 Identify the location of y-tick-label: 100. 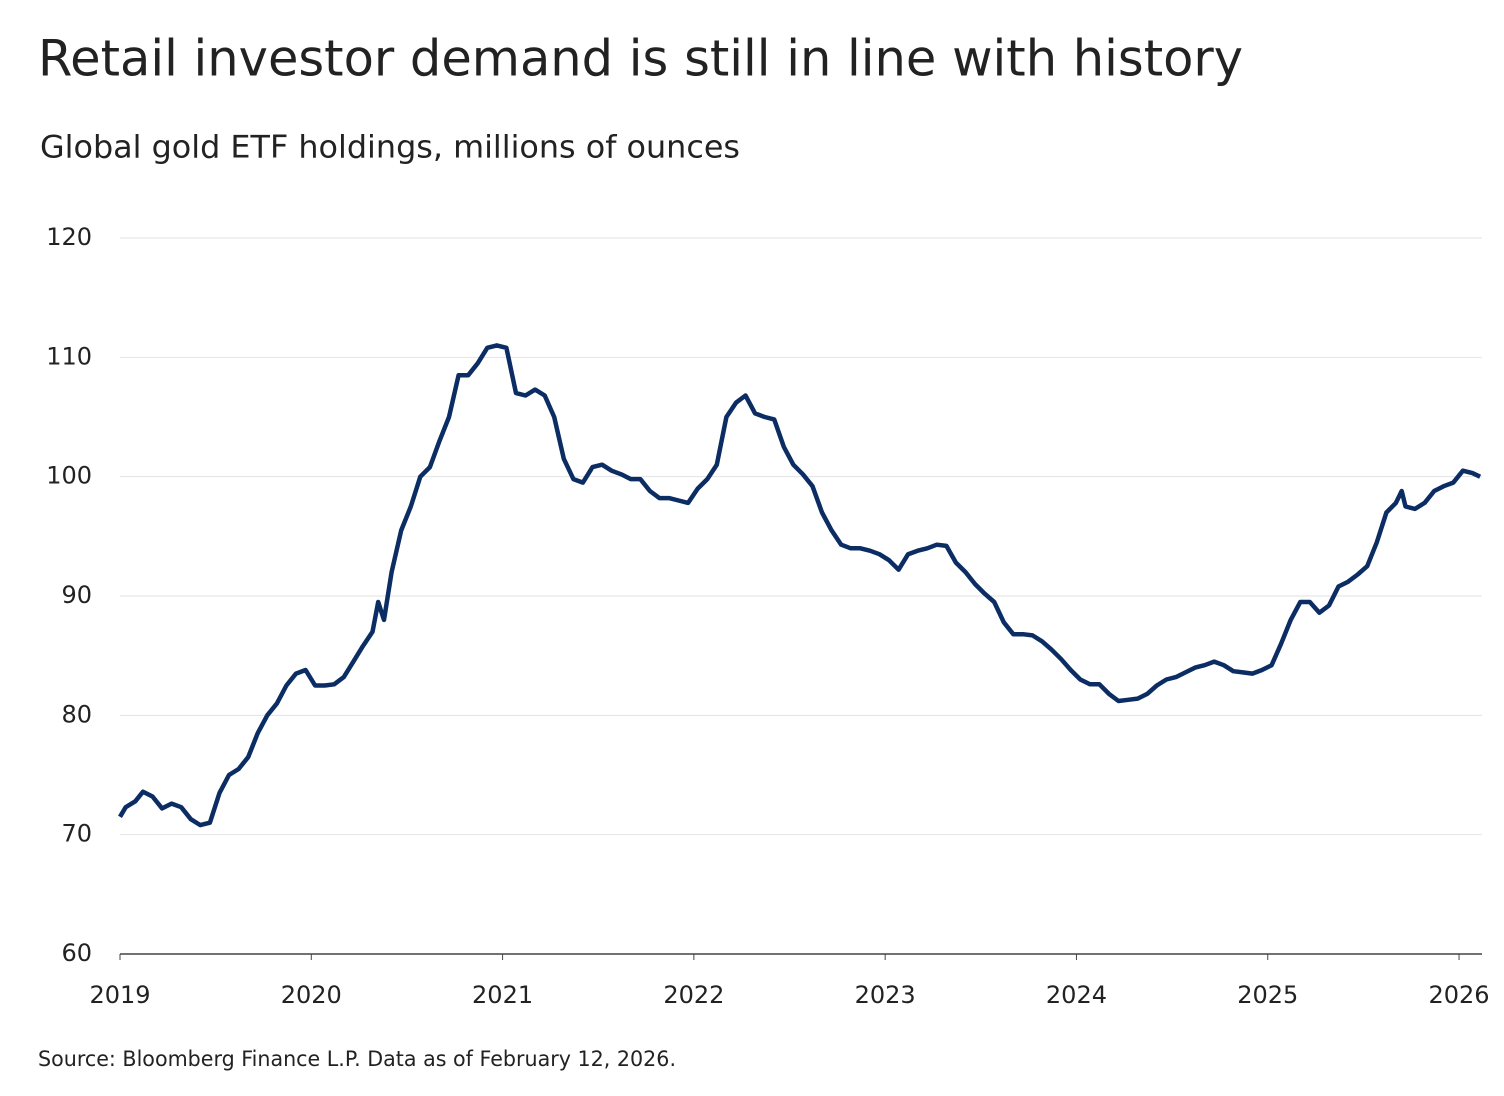
(69, 476).